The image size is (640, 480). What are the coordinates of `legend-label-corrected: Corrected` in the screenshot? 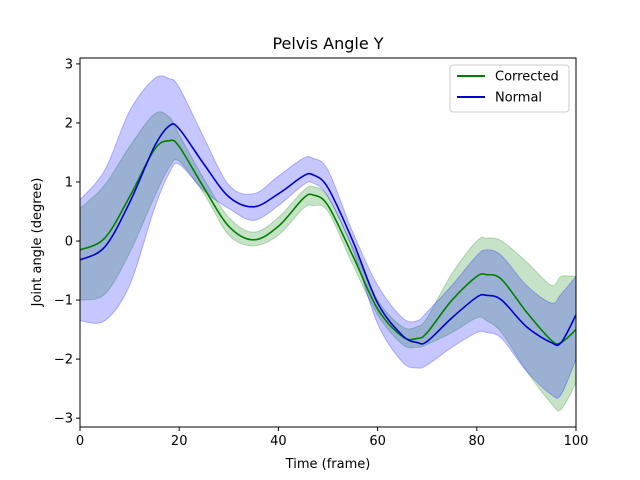 It's located at (527, 77).